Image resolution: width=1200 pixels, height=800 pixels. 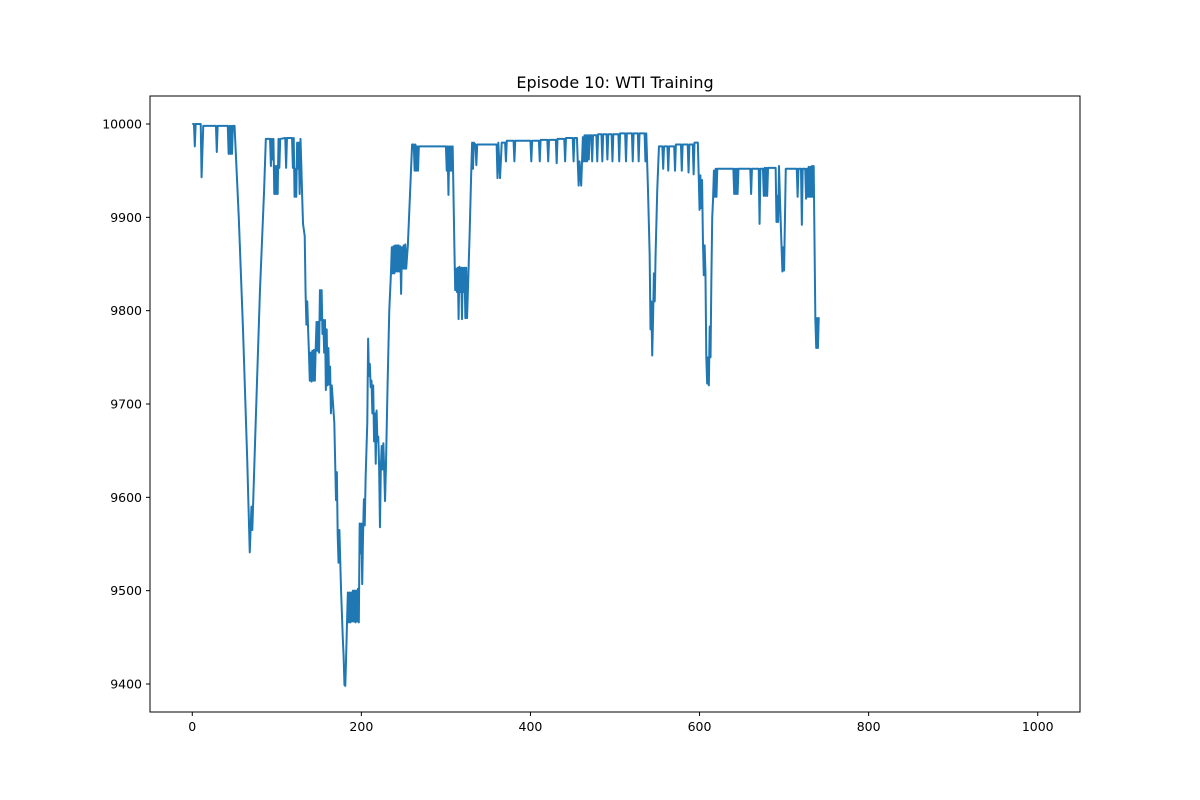 What do you see at coordinates (361, 726) in the screenshot?
I see `x-tick-label: 200` at bounding box center [361, 726].